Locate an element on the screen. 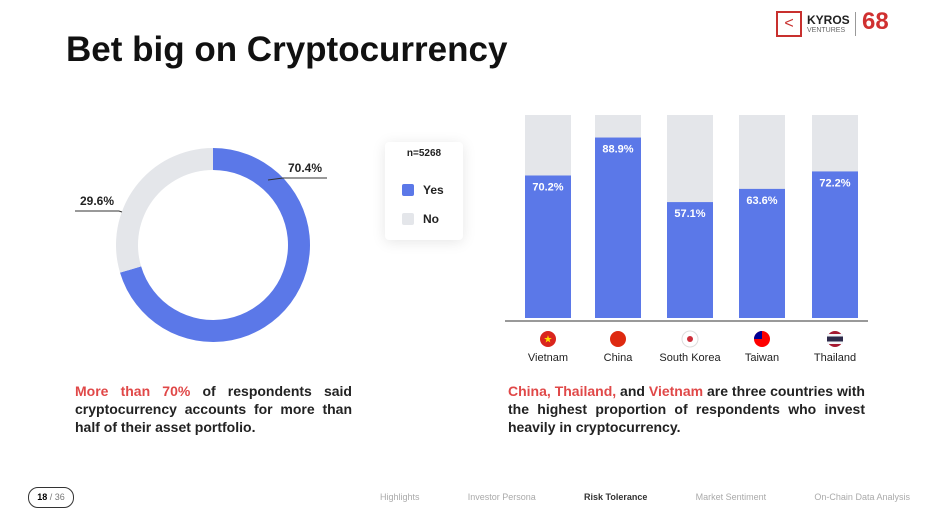 This screenshot has height=516, width=932. logo-mark: 68 is located at coordinates (875, 21).